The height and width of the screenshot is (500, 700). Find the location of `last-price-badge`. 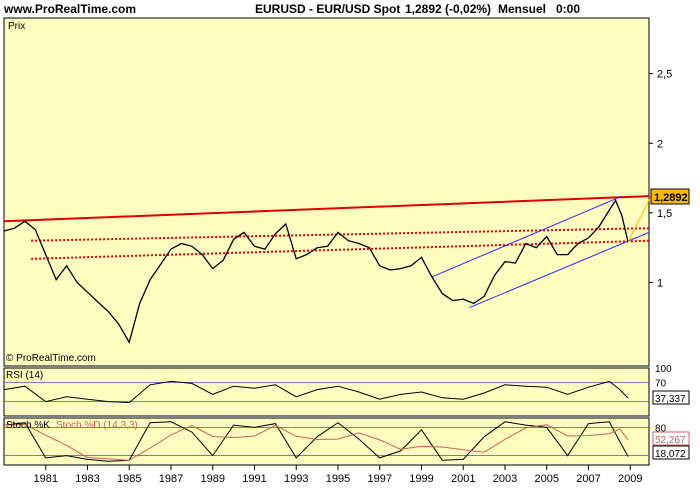

last-price-badge is located at coordinates (670, 196).